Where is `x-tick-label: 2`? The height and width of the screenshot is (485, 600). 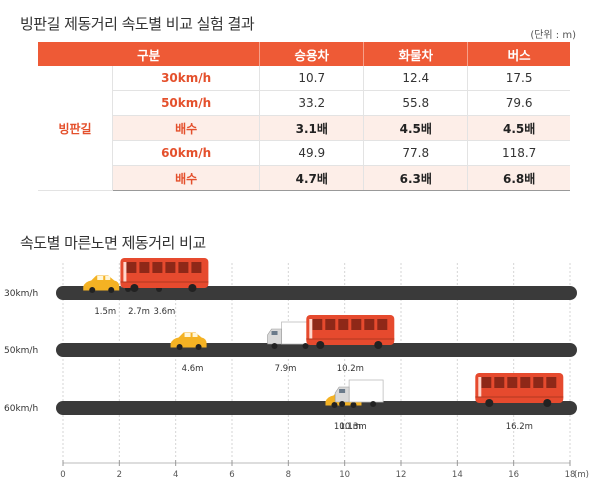 x-tick-label: 2 is located at coordinates (119, 475).